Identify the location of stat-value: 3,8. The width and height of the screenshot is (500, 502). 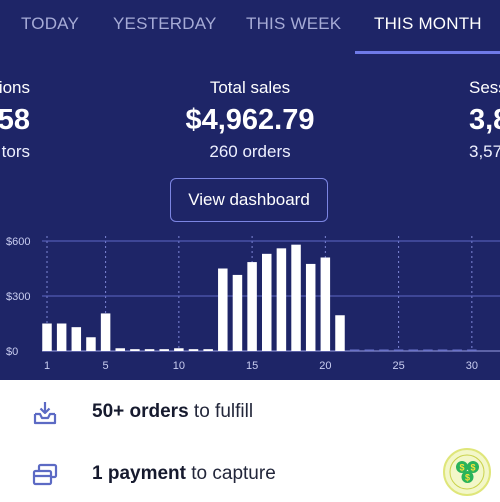
(484, 120).